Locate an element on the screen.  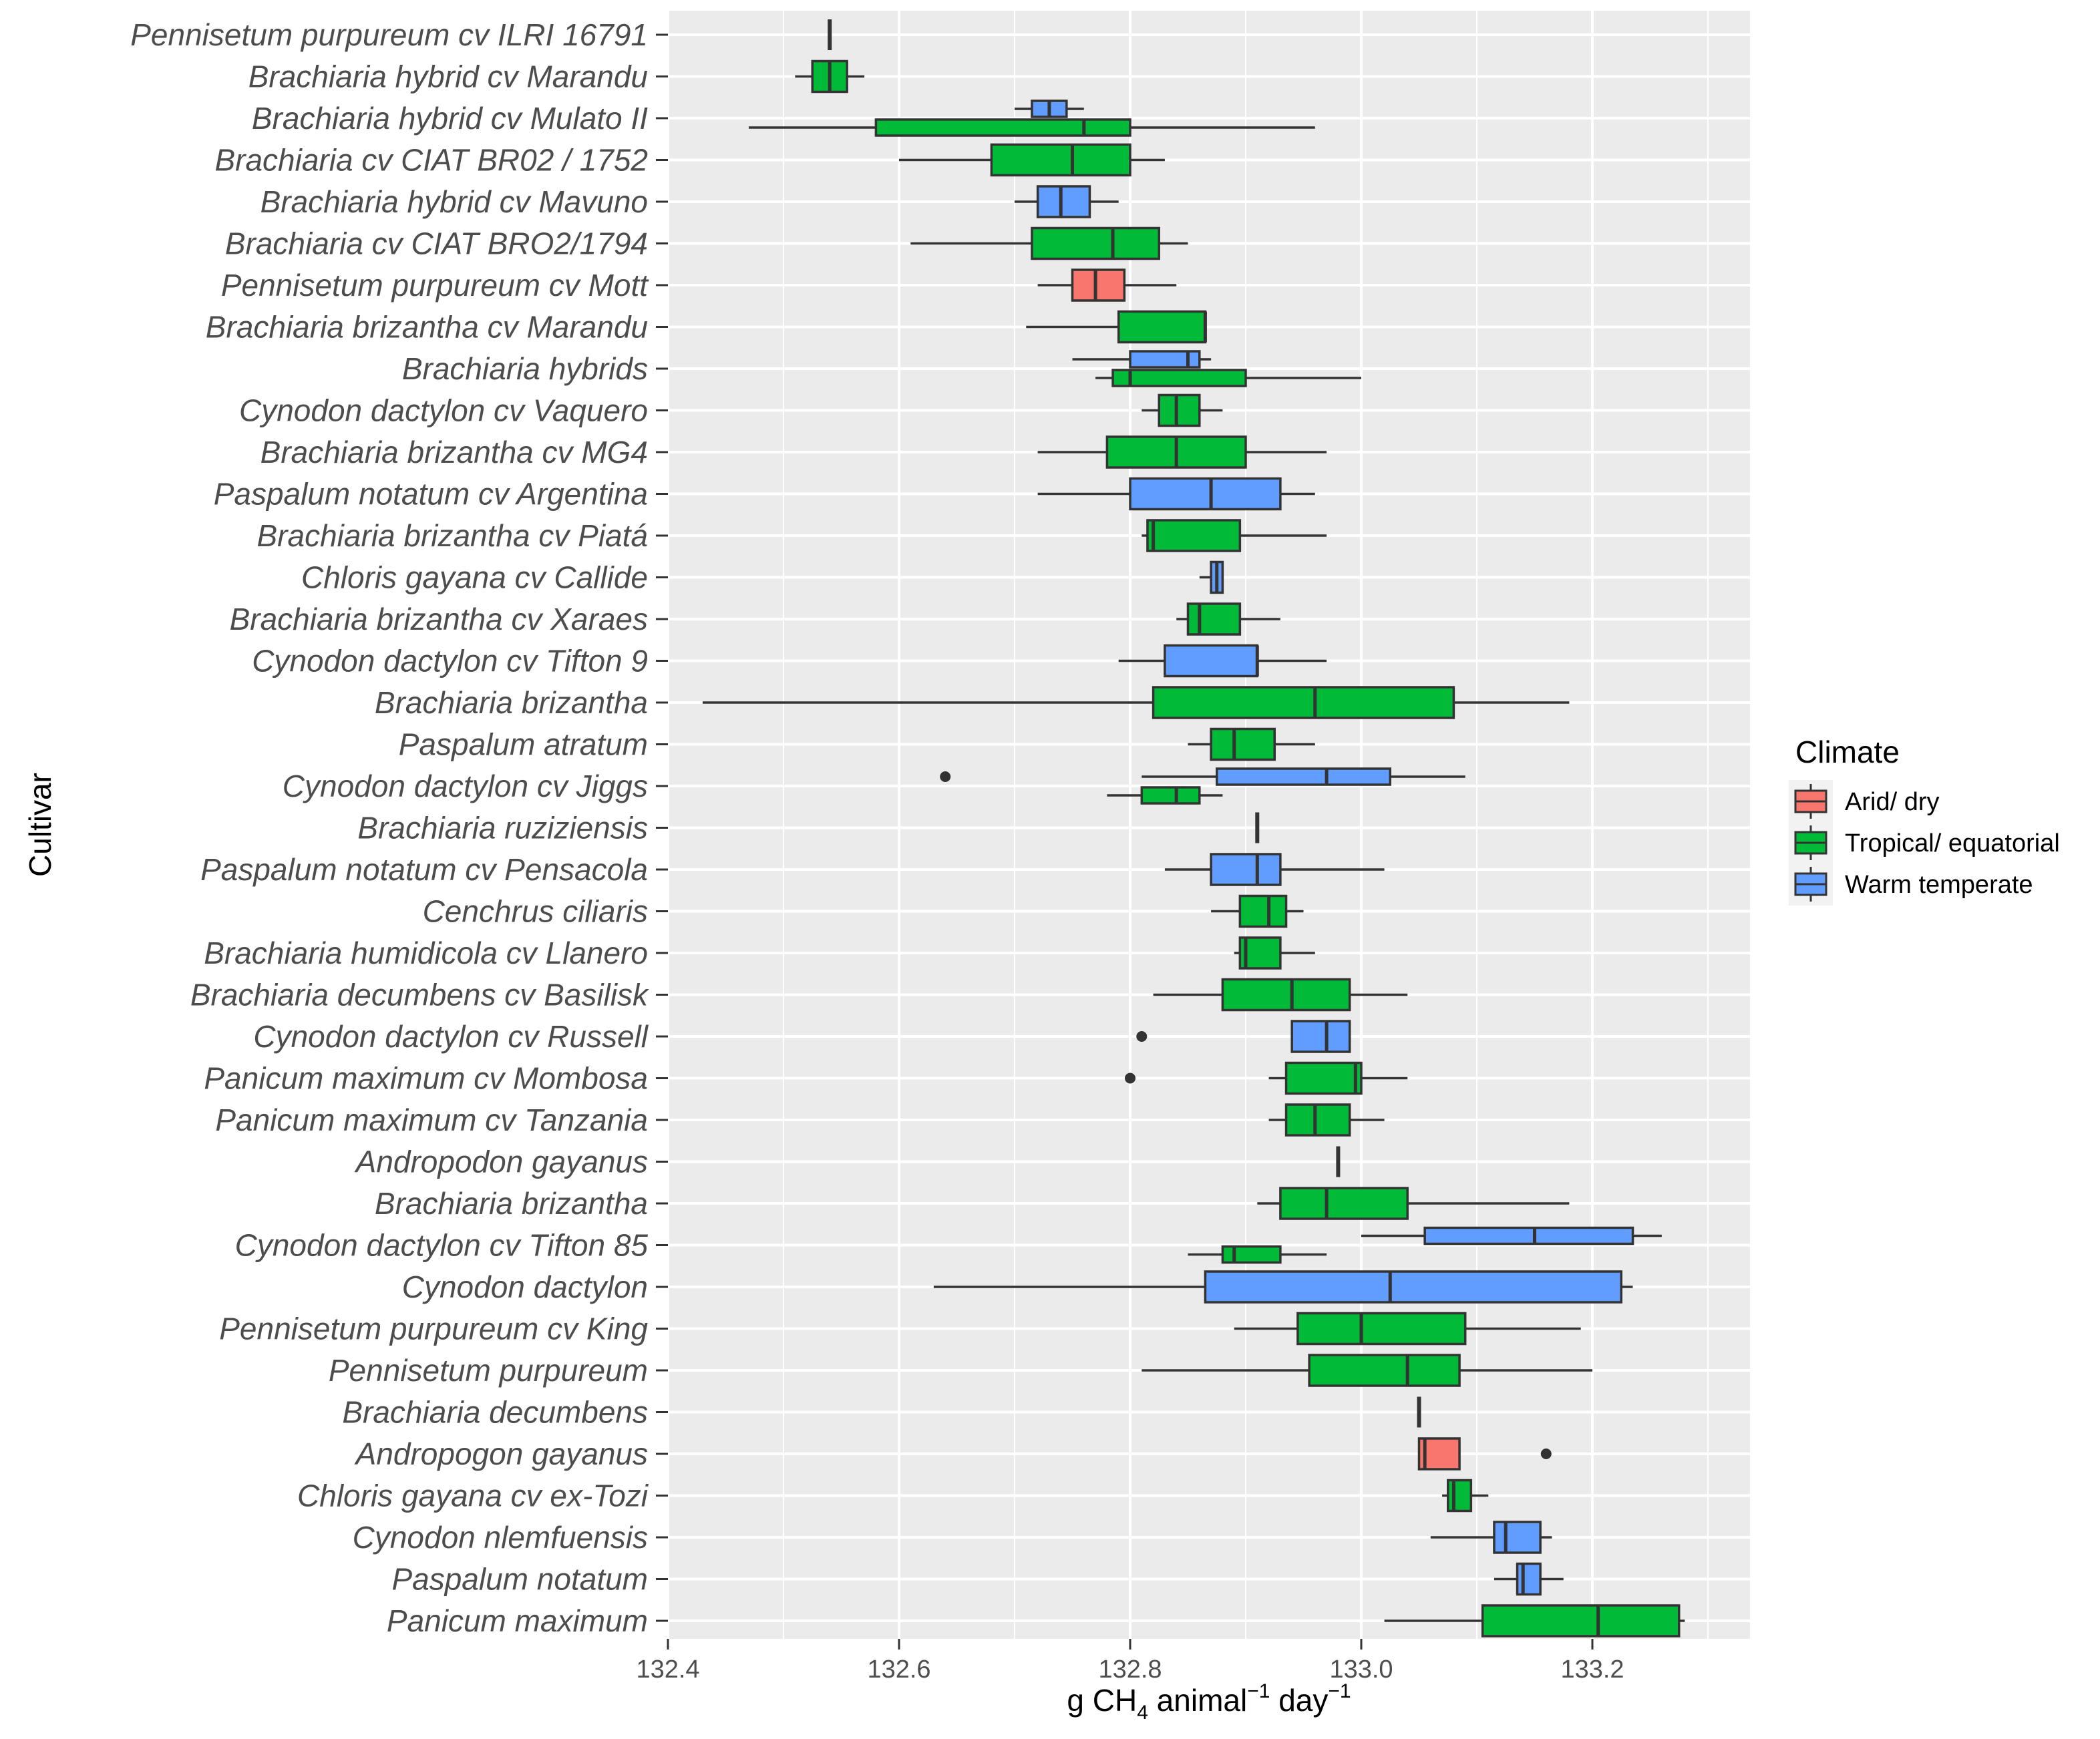
category-label: Paspalum notatum cv Pensacola is located at coordinates (424, 869).